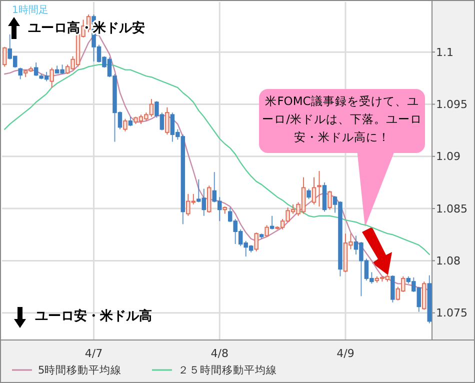  What do you see at coordinates (93, 316) in the screenshot?
I see `annotation: ユーロ安・米ドル高` at bounding box center [93, 316].